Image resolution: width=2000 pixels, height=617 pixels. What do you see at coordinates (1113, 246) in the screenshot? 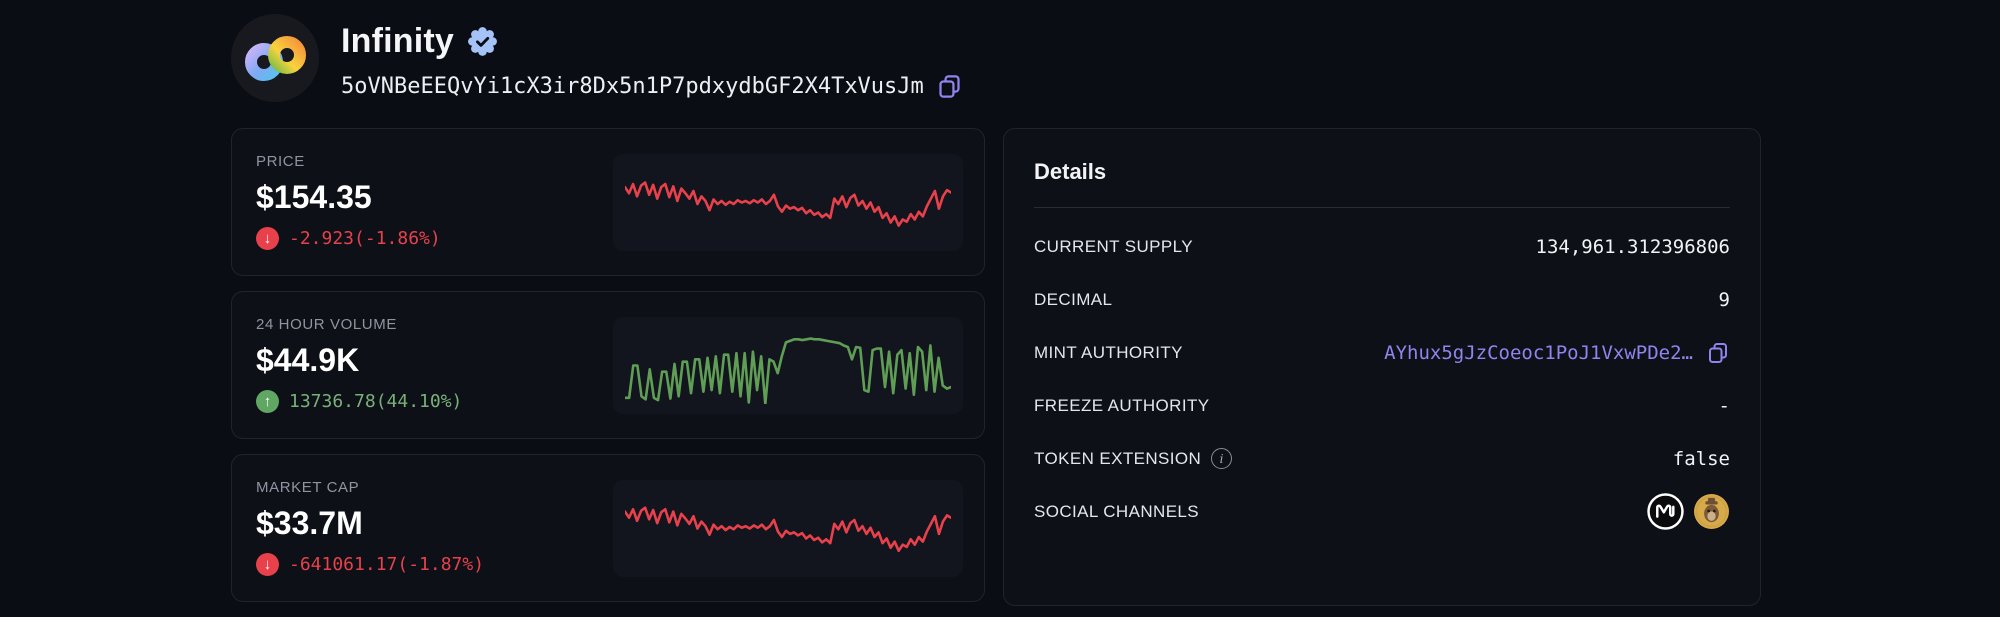
I see `current-supply-label: CURRENT SUPPLY` at bounding box center [1113, 246].